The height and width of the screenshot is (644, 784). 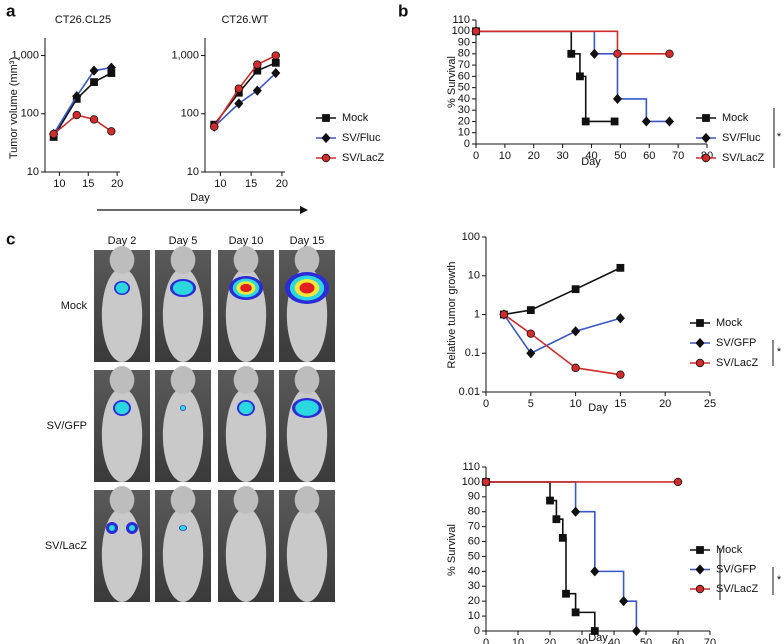 What do you see at coordinates (477, 631) in the screenshot?
I see `y-tick-label: 0` at bounding box center [477, 631].